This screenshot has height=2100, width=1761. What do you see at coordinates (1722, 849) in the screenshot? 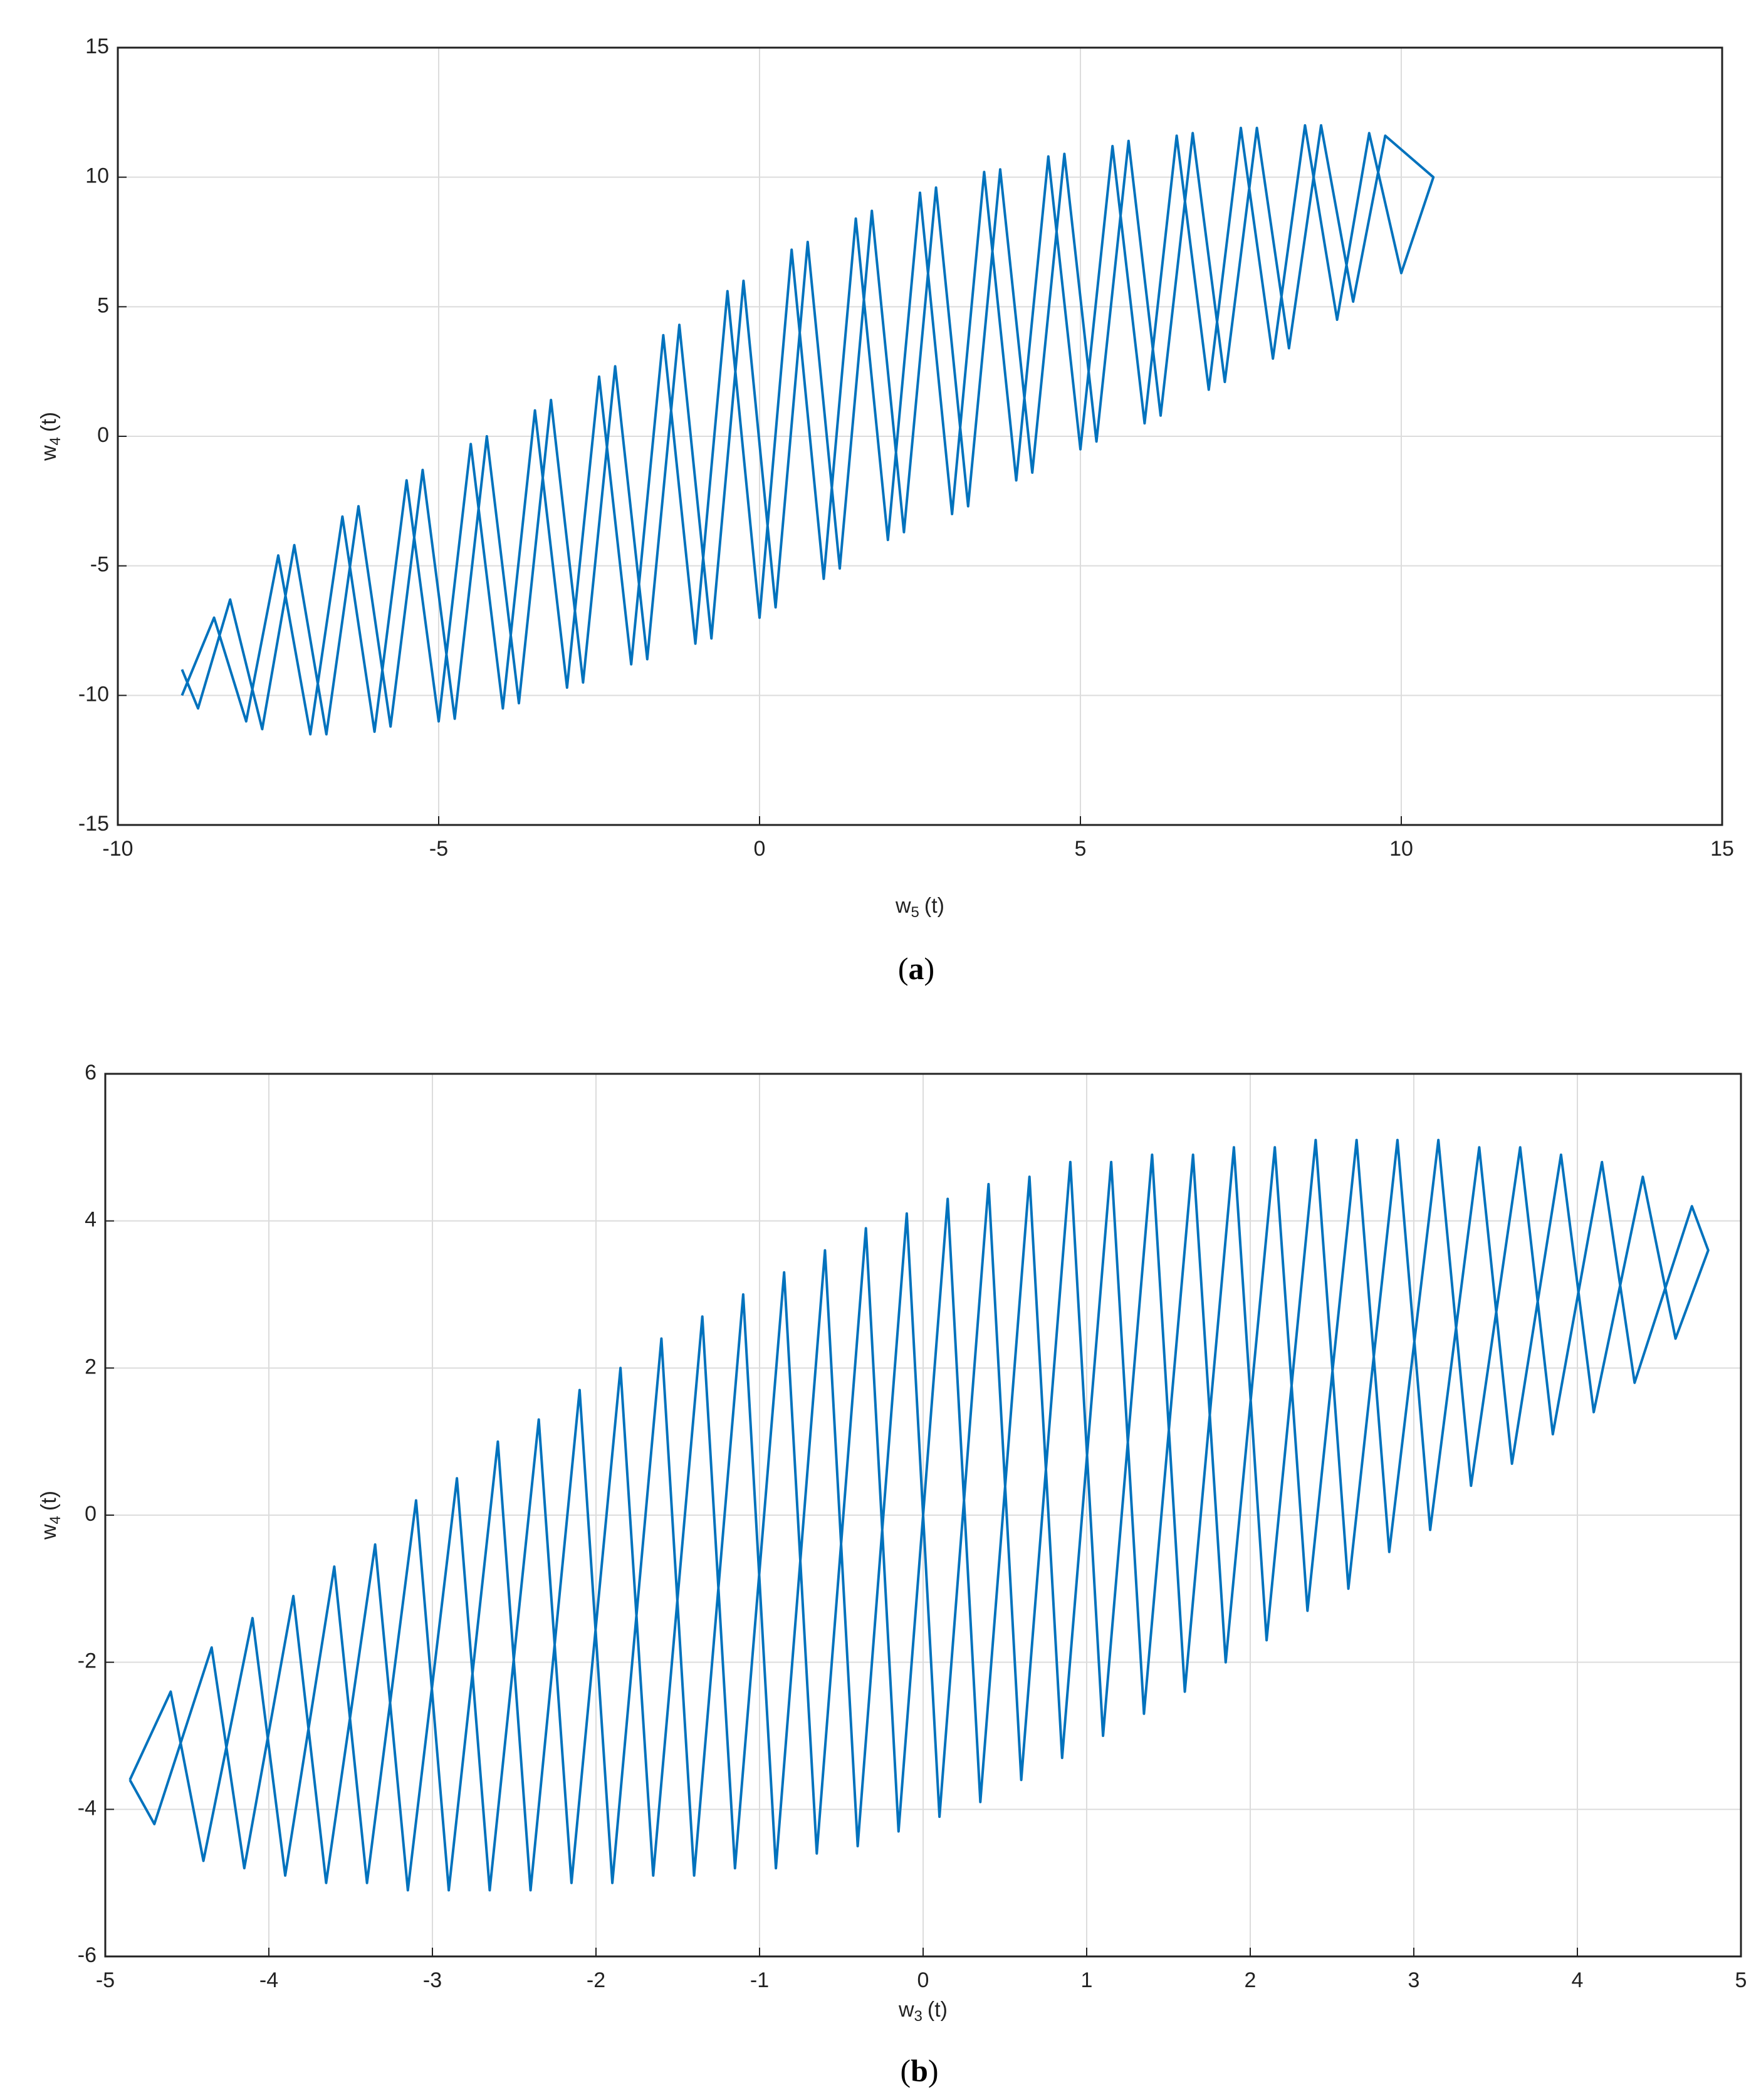
I see `x-tick-label: 15` at bounding box center [1722, 849].